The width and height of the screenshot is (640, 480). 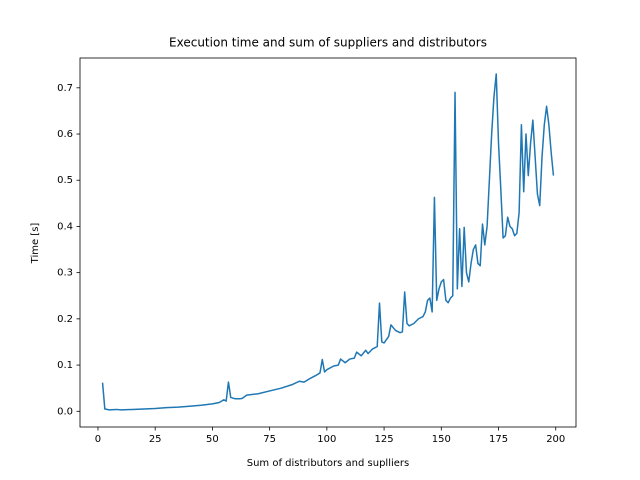 What do you see at coordinates (384, 439) in the screenshot?
I see `x-tick-label: 125` at bounding box center [384, 439].